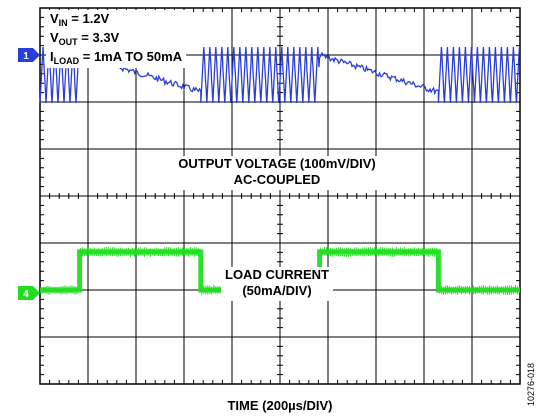 The height and width of the screenshot is (419, 549). I want to click on load-current-label: LOAD CURRENT(50mA/DIV), so click(277, 284).